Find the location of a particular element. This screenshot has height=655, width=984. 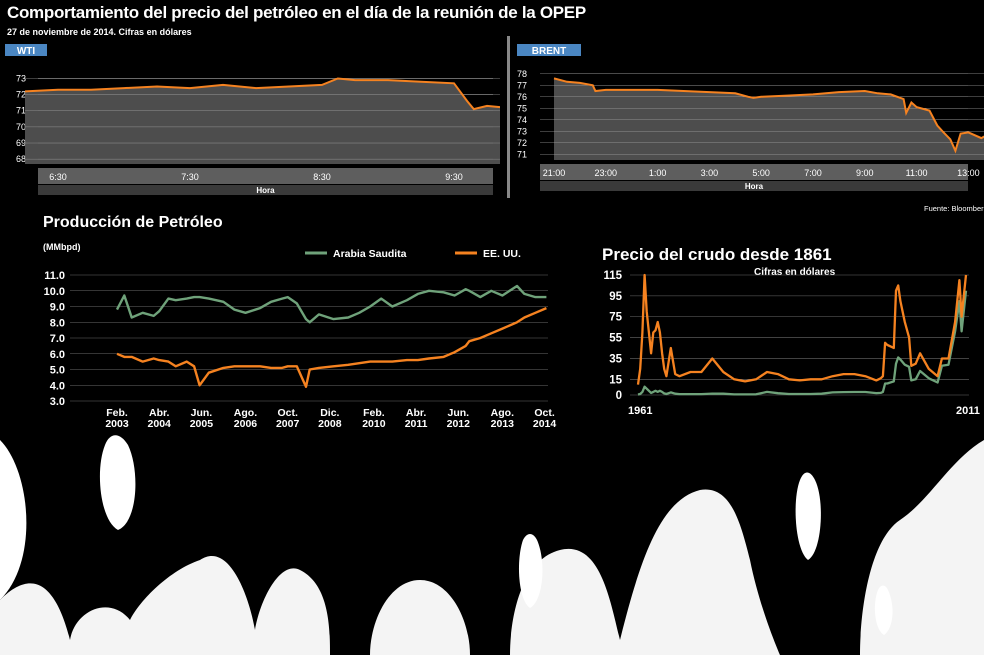

x-tick-label: 21:00 is located at coordinates (554, 173).